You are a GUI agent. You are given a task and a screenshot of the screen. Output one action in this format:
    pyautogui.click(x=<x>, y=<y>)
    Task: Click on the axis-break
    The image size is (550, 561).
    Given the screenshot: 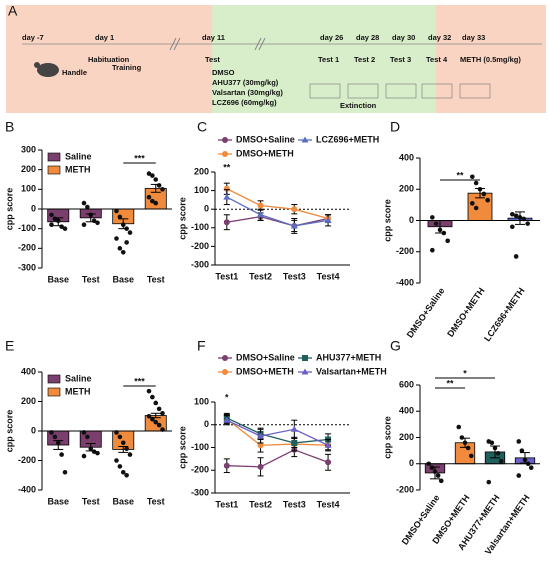 What is the action you would take?
    pyautogui.click(x=217, y=44)
    